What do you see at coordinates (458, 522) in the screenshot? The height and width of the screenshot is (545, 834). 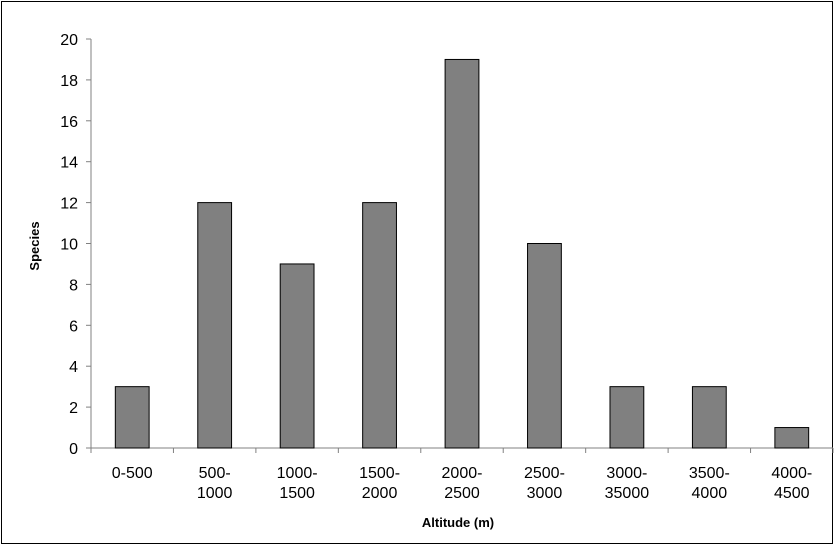 I see `x-axis-title: Altitude (m)` at bounding box center [458, 522].